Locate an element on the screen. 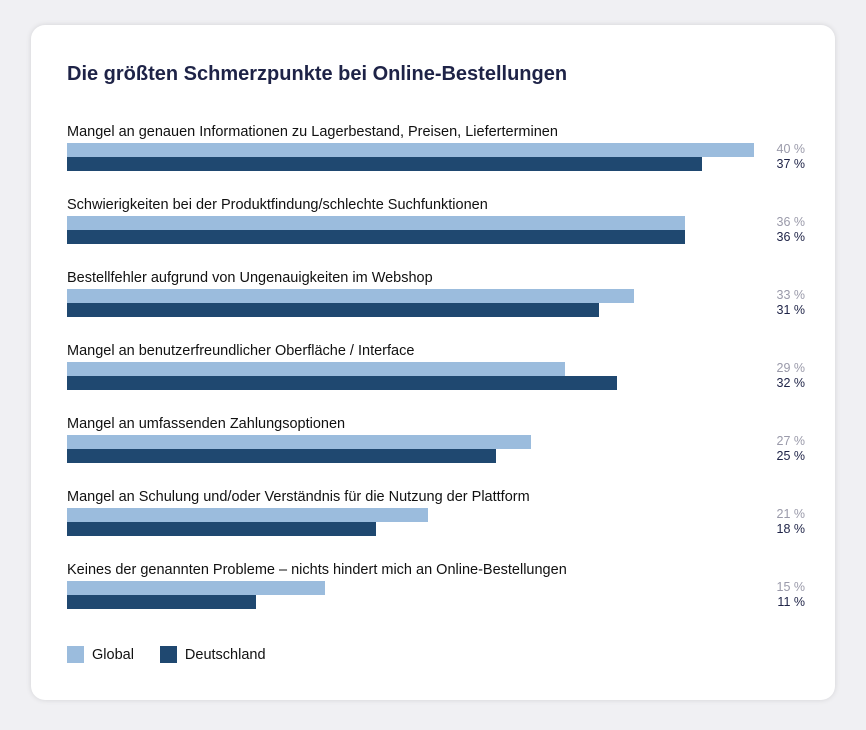 Image resolution: width=866 pixels, height=730 pixels. category-label: Mangel an umfassenden Zahlungsoptionen is located at coordinates (206, 424).